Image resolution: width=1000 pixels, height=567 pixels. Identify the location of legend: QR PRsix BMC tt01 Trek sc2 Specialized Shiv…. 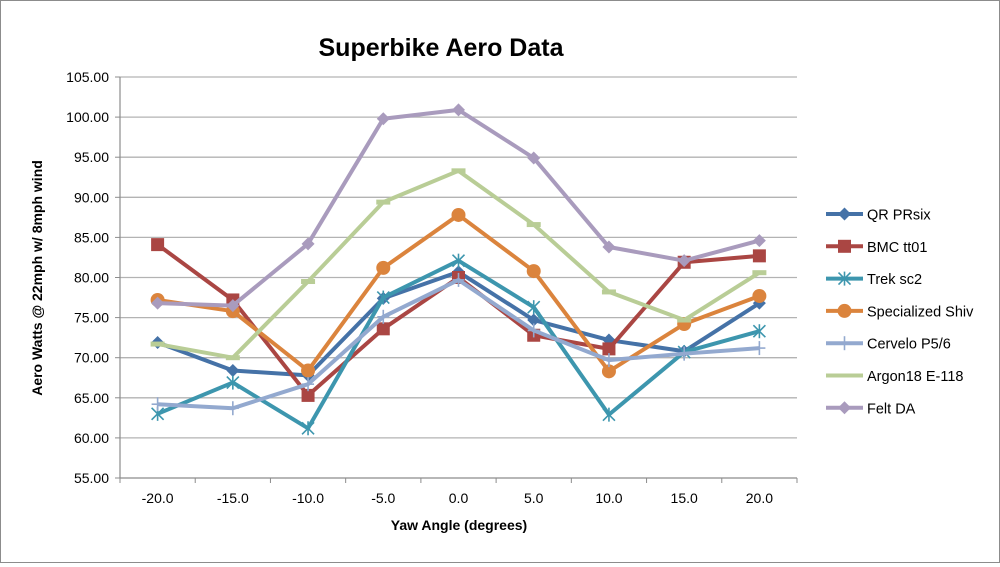
(900, 312).